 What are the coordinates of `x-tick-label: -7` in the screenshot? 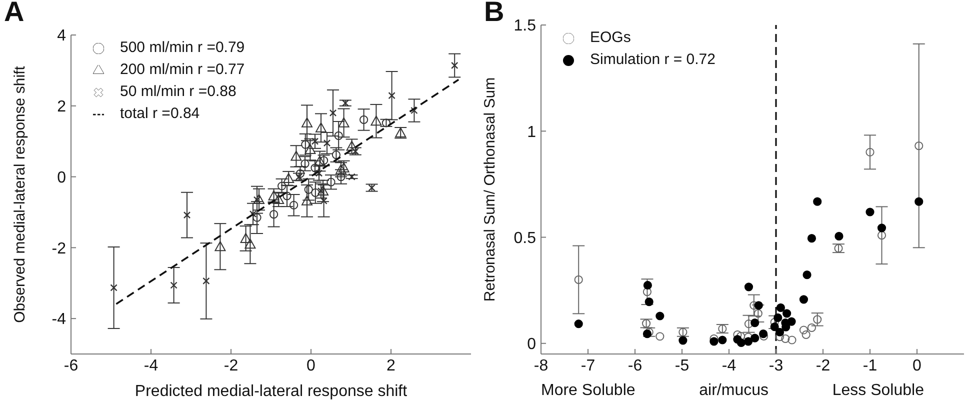 It's located at (588, 365).